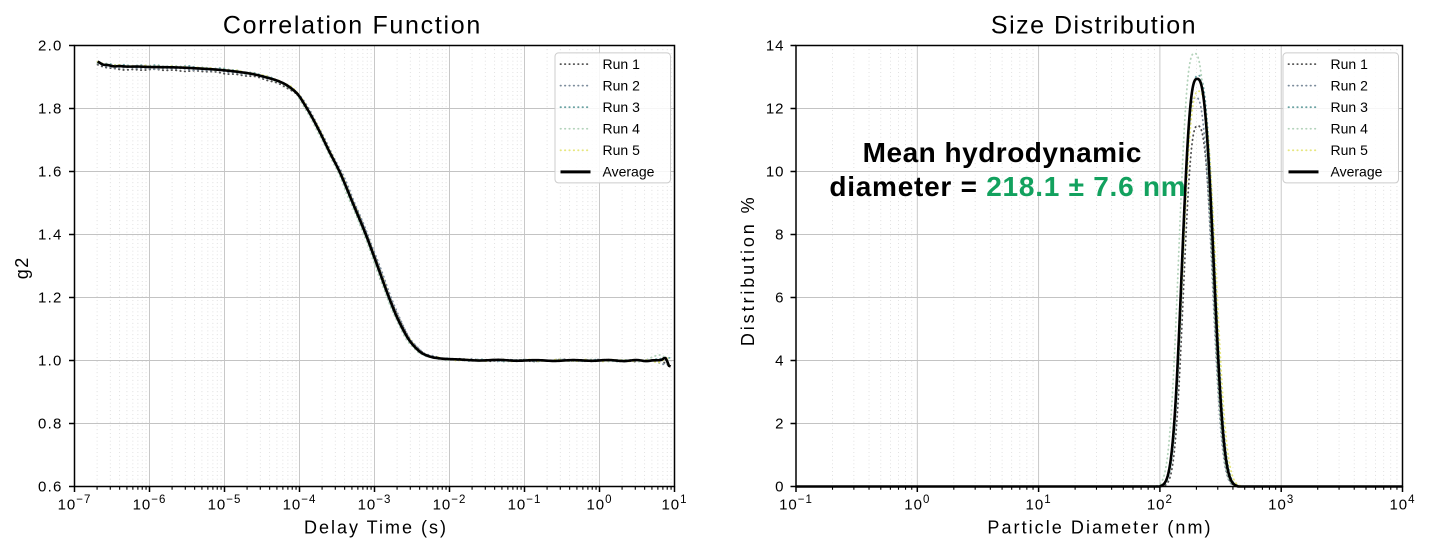  What do you see at coordinates (775, 46) in the screenshot?
I see `svg-text: 14` at bounding box center [775, 46].